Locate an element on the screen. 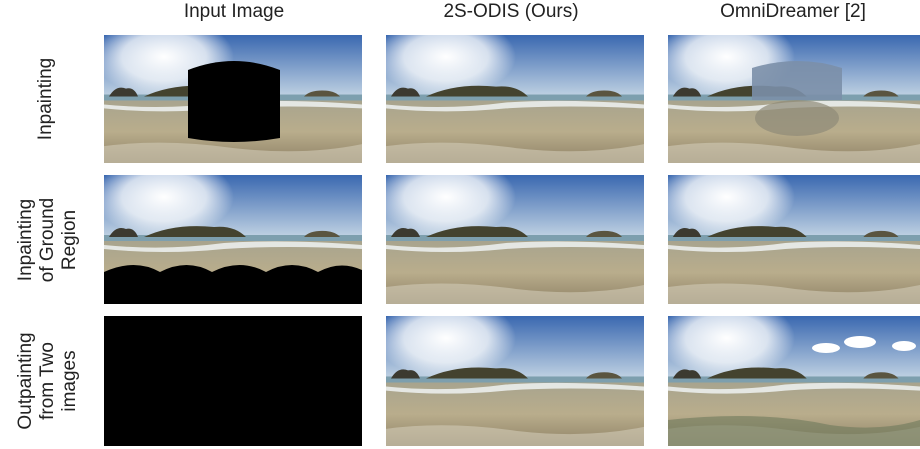 This screenshot has width=920, height=449. row-label-line: of Ground is located at coordinates (47, 240).